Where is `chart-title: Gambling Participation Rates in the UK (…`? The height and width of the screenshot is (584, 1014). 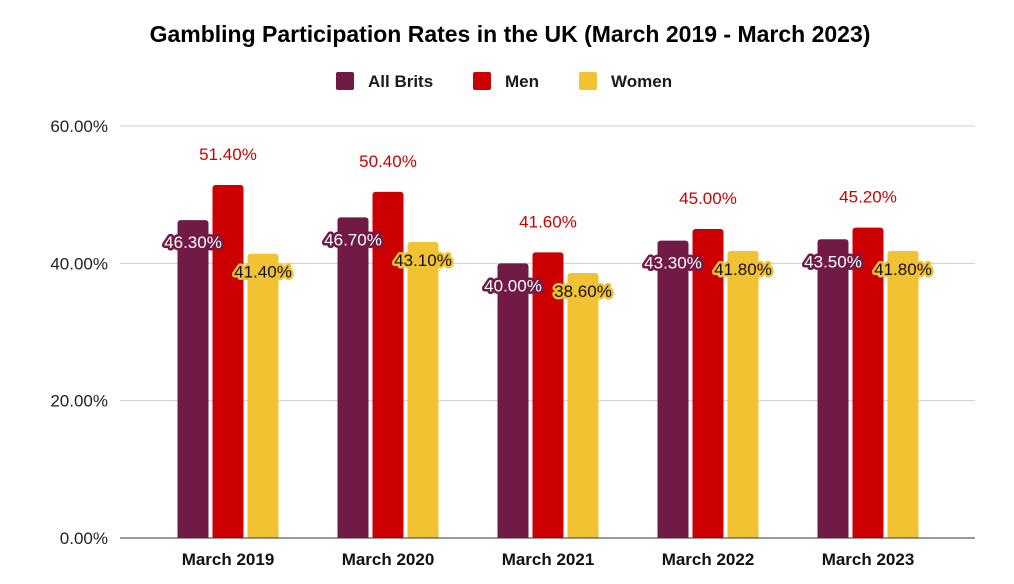
chart-title: Gambling Participation Rates in the UK (… is located at coordinates (510, 34).